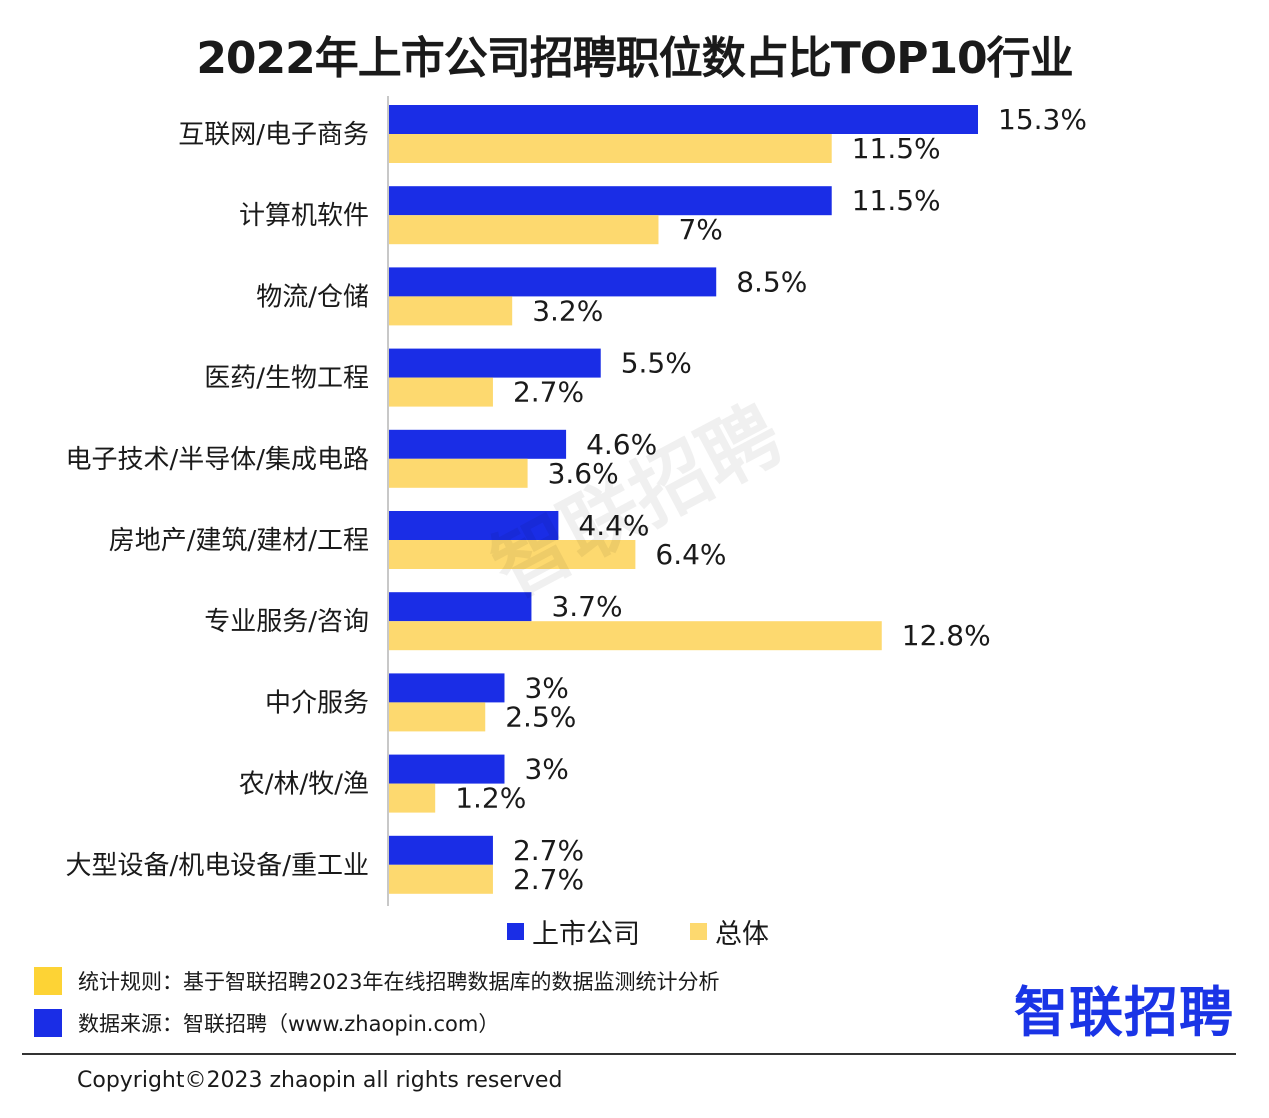 The height and width of the screenshot is (1118, 1269). What do you see at coordinates (656, 363) in the screenshot?
I see `data-label-listed: 5.5%` at bounding box center [656, 363].